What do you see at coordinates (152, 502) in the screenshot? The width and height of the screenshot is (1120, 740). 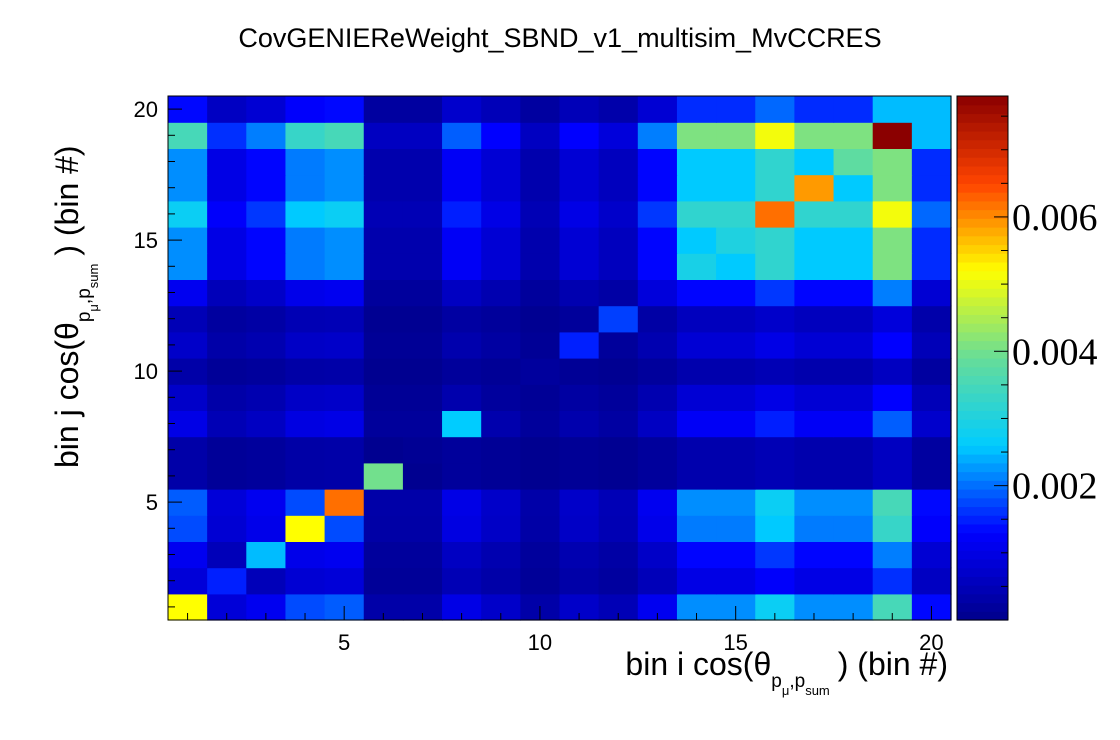 I see `y-tick-label: 5` at bounding box center [152, 502].